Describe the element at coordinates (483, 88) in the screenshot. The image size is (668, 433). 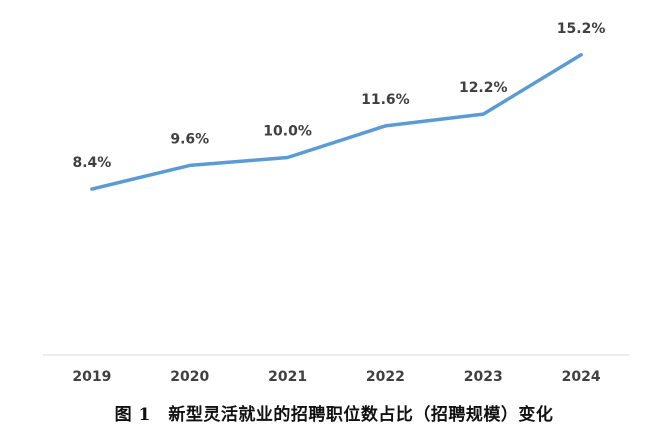
I see `data-label: 12.2%` at that location.